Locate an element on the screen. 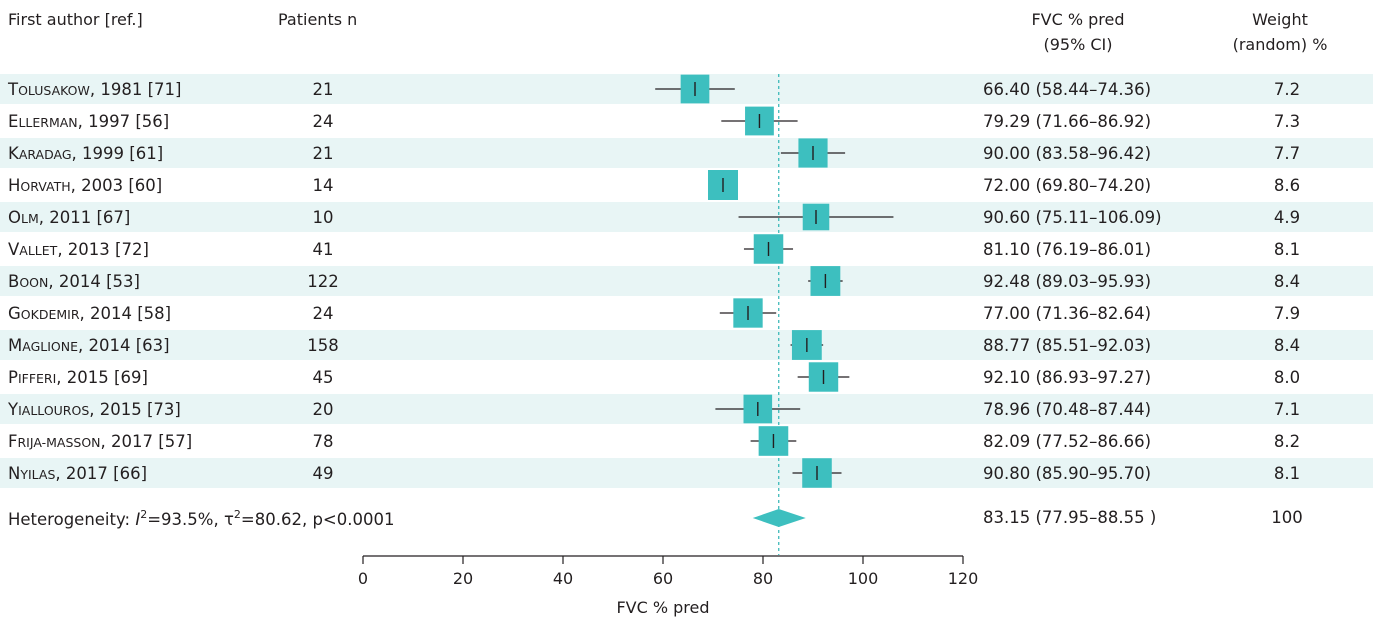 The height and width of the screenshot is (622, 1373). header-weight-line1: Weight is located at coordinates (1280, 19).